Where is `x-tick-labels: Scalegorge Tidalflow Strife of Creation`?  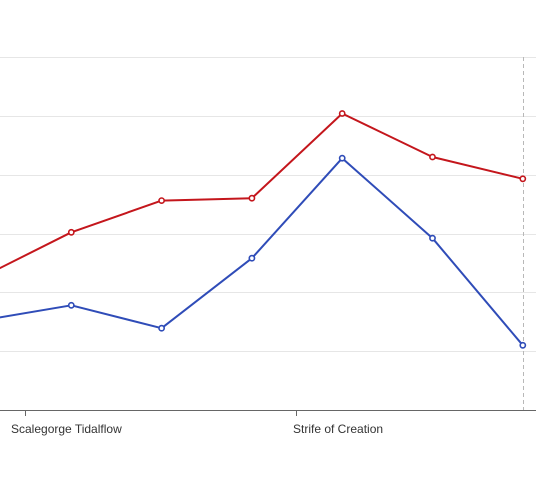
x-tick-labels: Scalegorge Tidalflow Strife of Creation is located at coordinates (197, 429).